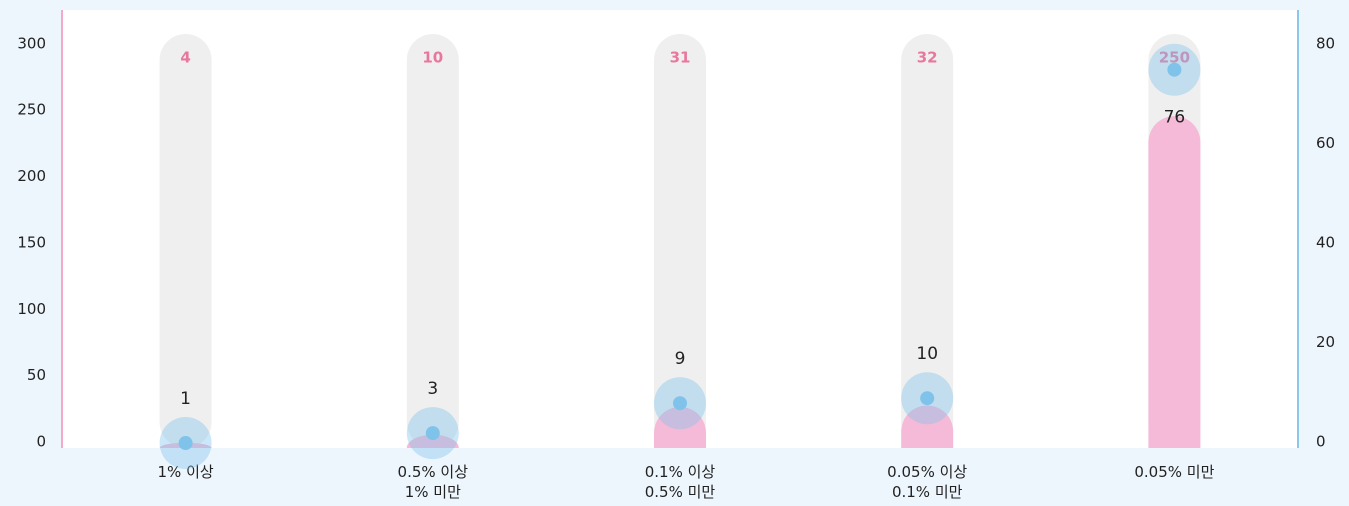 The image size is (1349, 506). I want to click on y2-tick-label: 20, so click(1325, 342).